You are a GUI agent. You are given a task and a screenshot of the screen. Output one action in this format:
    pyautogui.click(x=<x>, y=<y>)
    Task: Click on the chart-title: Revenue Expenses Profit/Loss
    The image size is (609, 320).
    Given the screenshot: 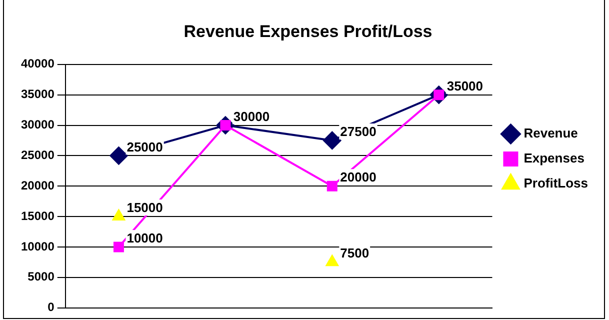 What is the action you would take?
    pyautogui.click(x=308, y=31)
    